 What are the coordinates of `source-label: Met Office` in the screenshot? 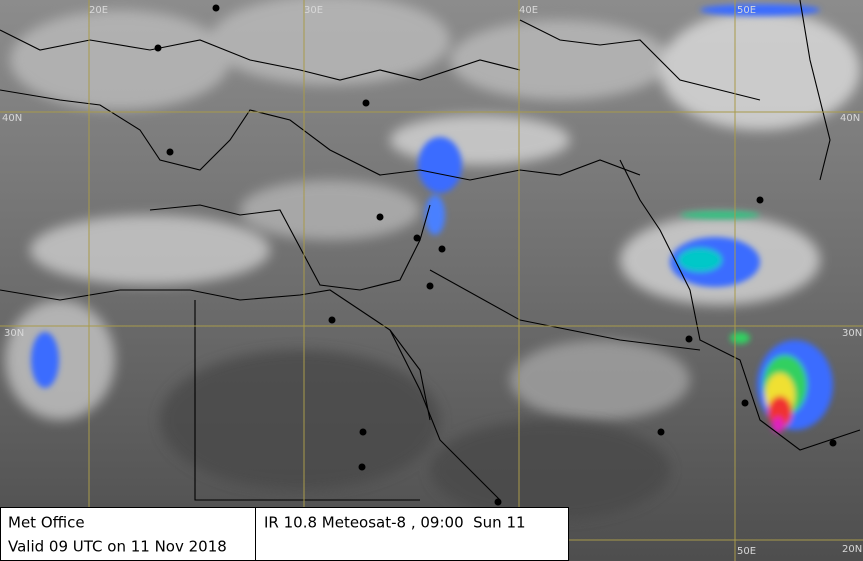 It's located at (46, 523).